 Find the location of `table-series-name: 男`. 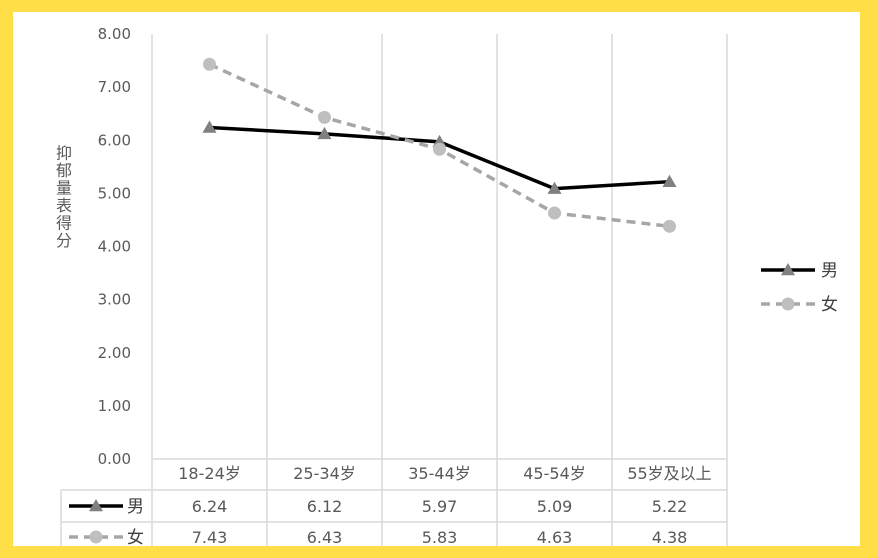

table-series-name: 男 is located at coordinates (135, 507).